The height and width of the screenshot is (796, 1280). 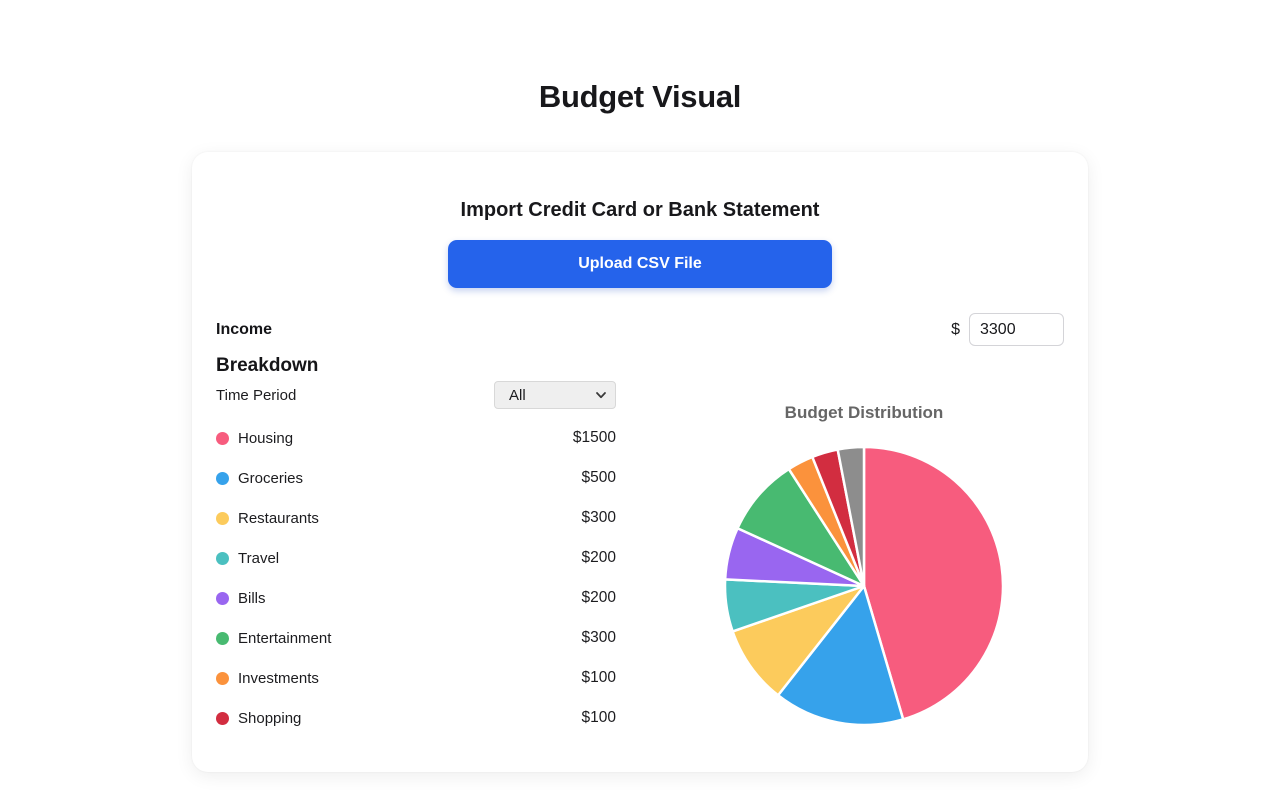 I want to click on category-label: Travel, so click(x=259, y=558).